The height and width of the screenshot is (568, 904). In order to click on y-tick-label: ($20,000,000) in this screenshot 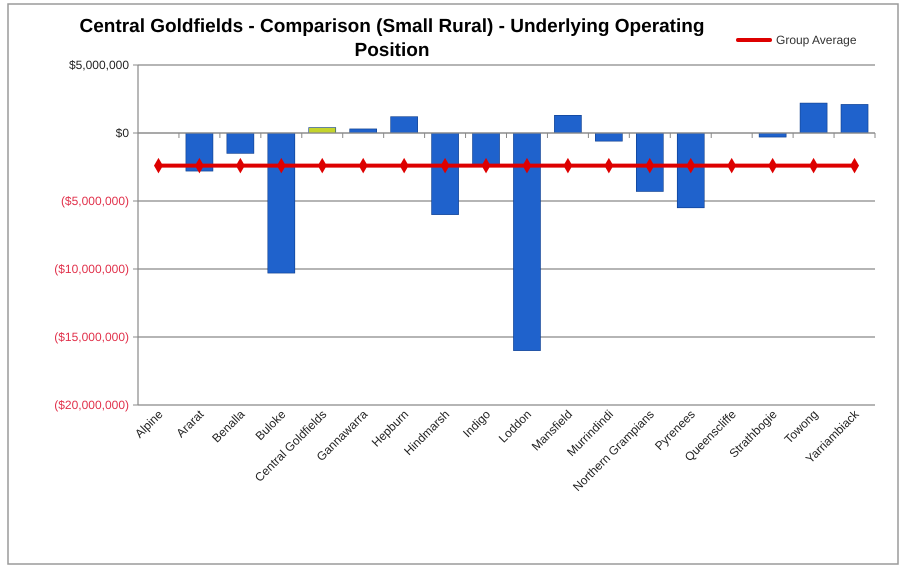, I will do `click(91, 405)`.